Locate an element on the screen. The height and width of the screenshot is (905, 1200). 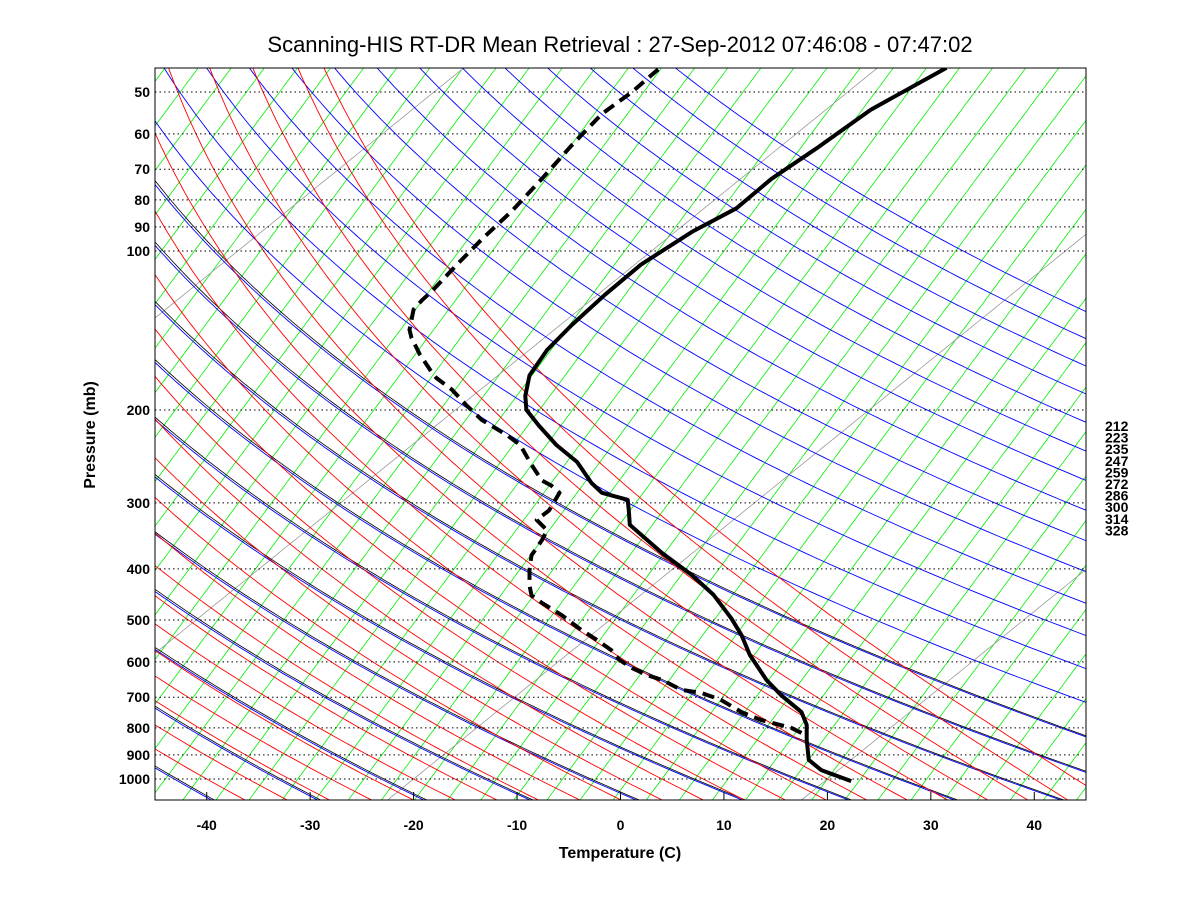
y-tick-label: 60 is located at coordinates (142, 134).